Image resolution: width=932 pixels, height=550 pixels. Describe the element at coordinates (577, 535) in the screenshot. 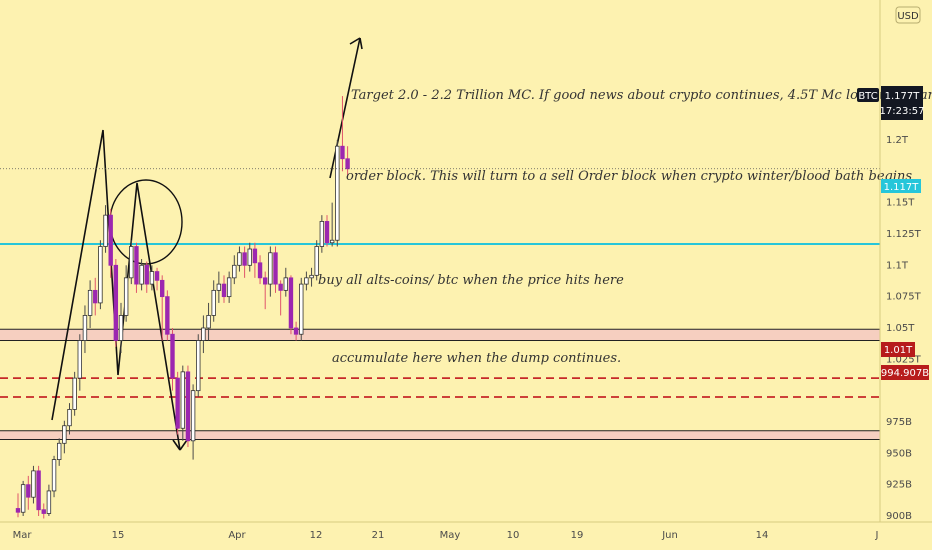

I see `x-tick: 19` at that location.